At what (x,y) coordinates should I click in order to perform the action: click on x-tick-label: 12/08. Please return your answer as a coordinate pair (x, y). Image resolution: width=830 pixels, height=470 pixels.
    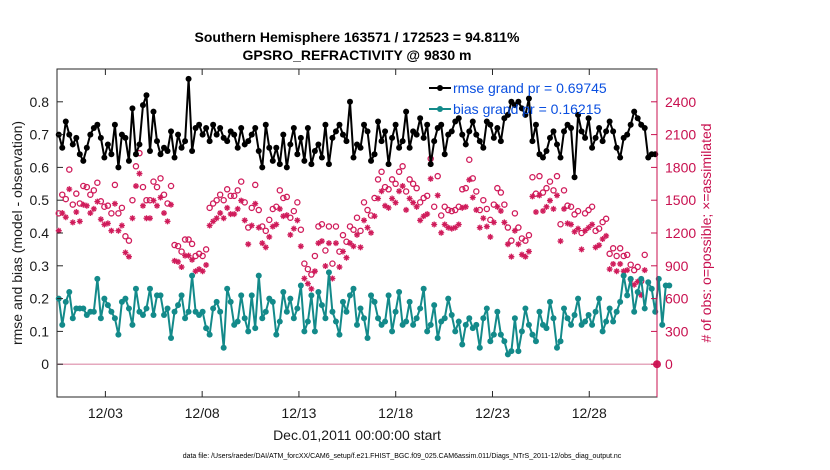
    Looking at the image, I should click on (202, 413).